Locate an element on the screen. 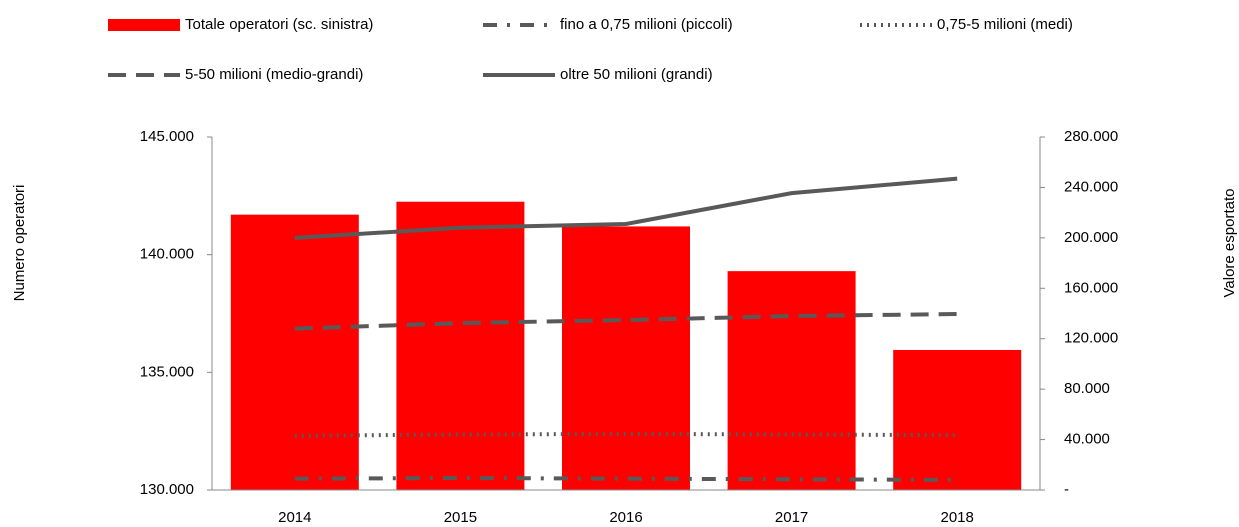 The height and width of the screenshot is (527, 1239). legend-label: 0,75-5 milioni (medi) is located at coordinates (1005, 24).